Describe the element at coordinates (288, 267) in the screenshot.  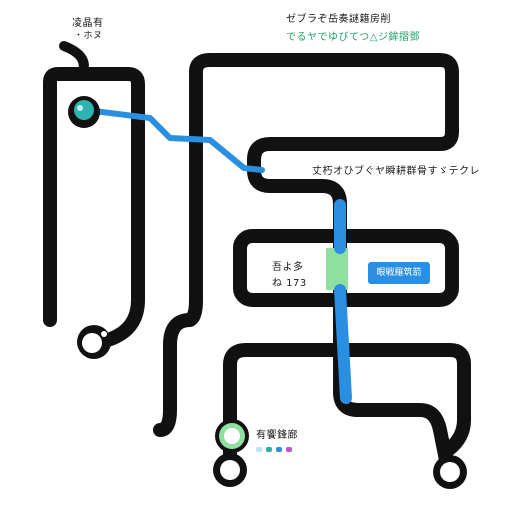
I see `middle-box-line-1: 吾よ多` at that location.